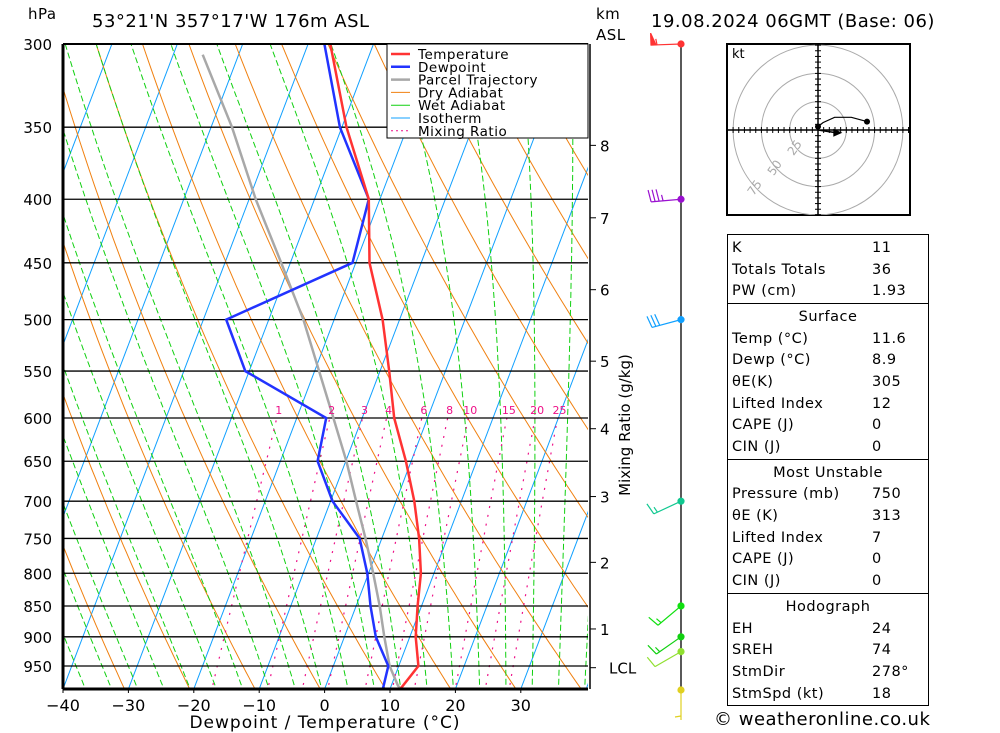  I want to click on km-tick-label: 8, so click(605, 146).